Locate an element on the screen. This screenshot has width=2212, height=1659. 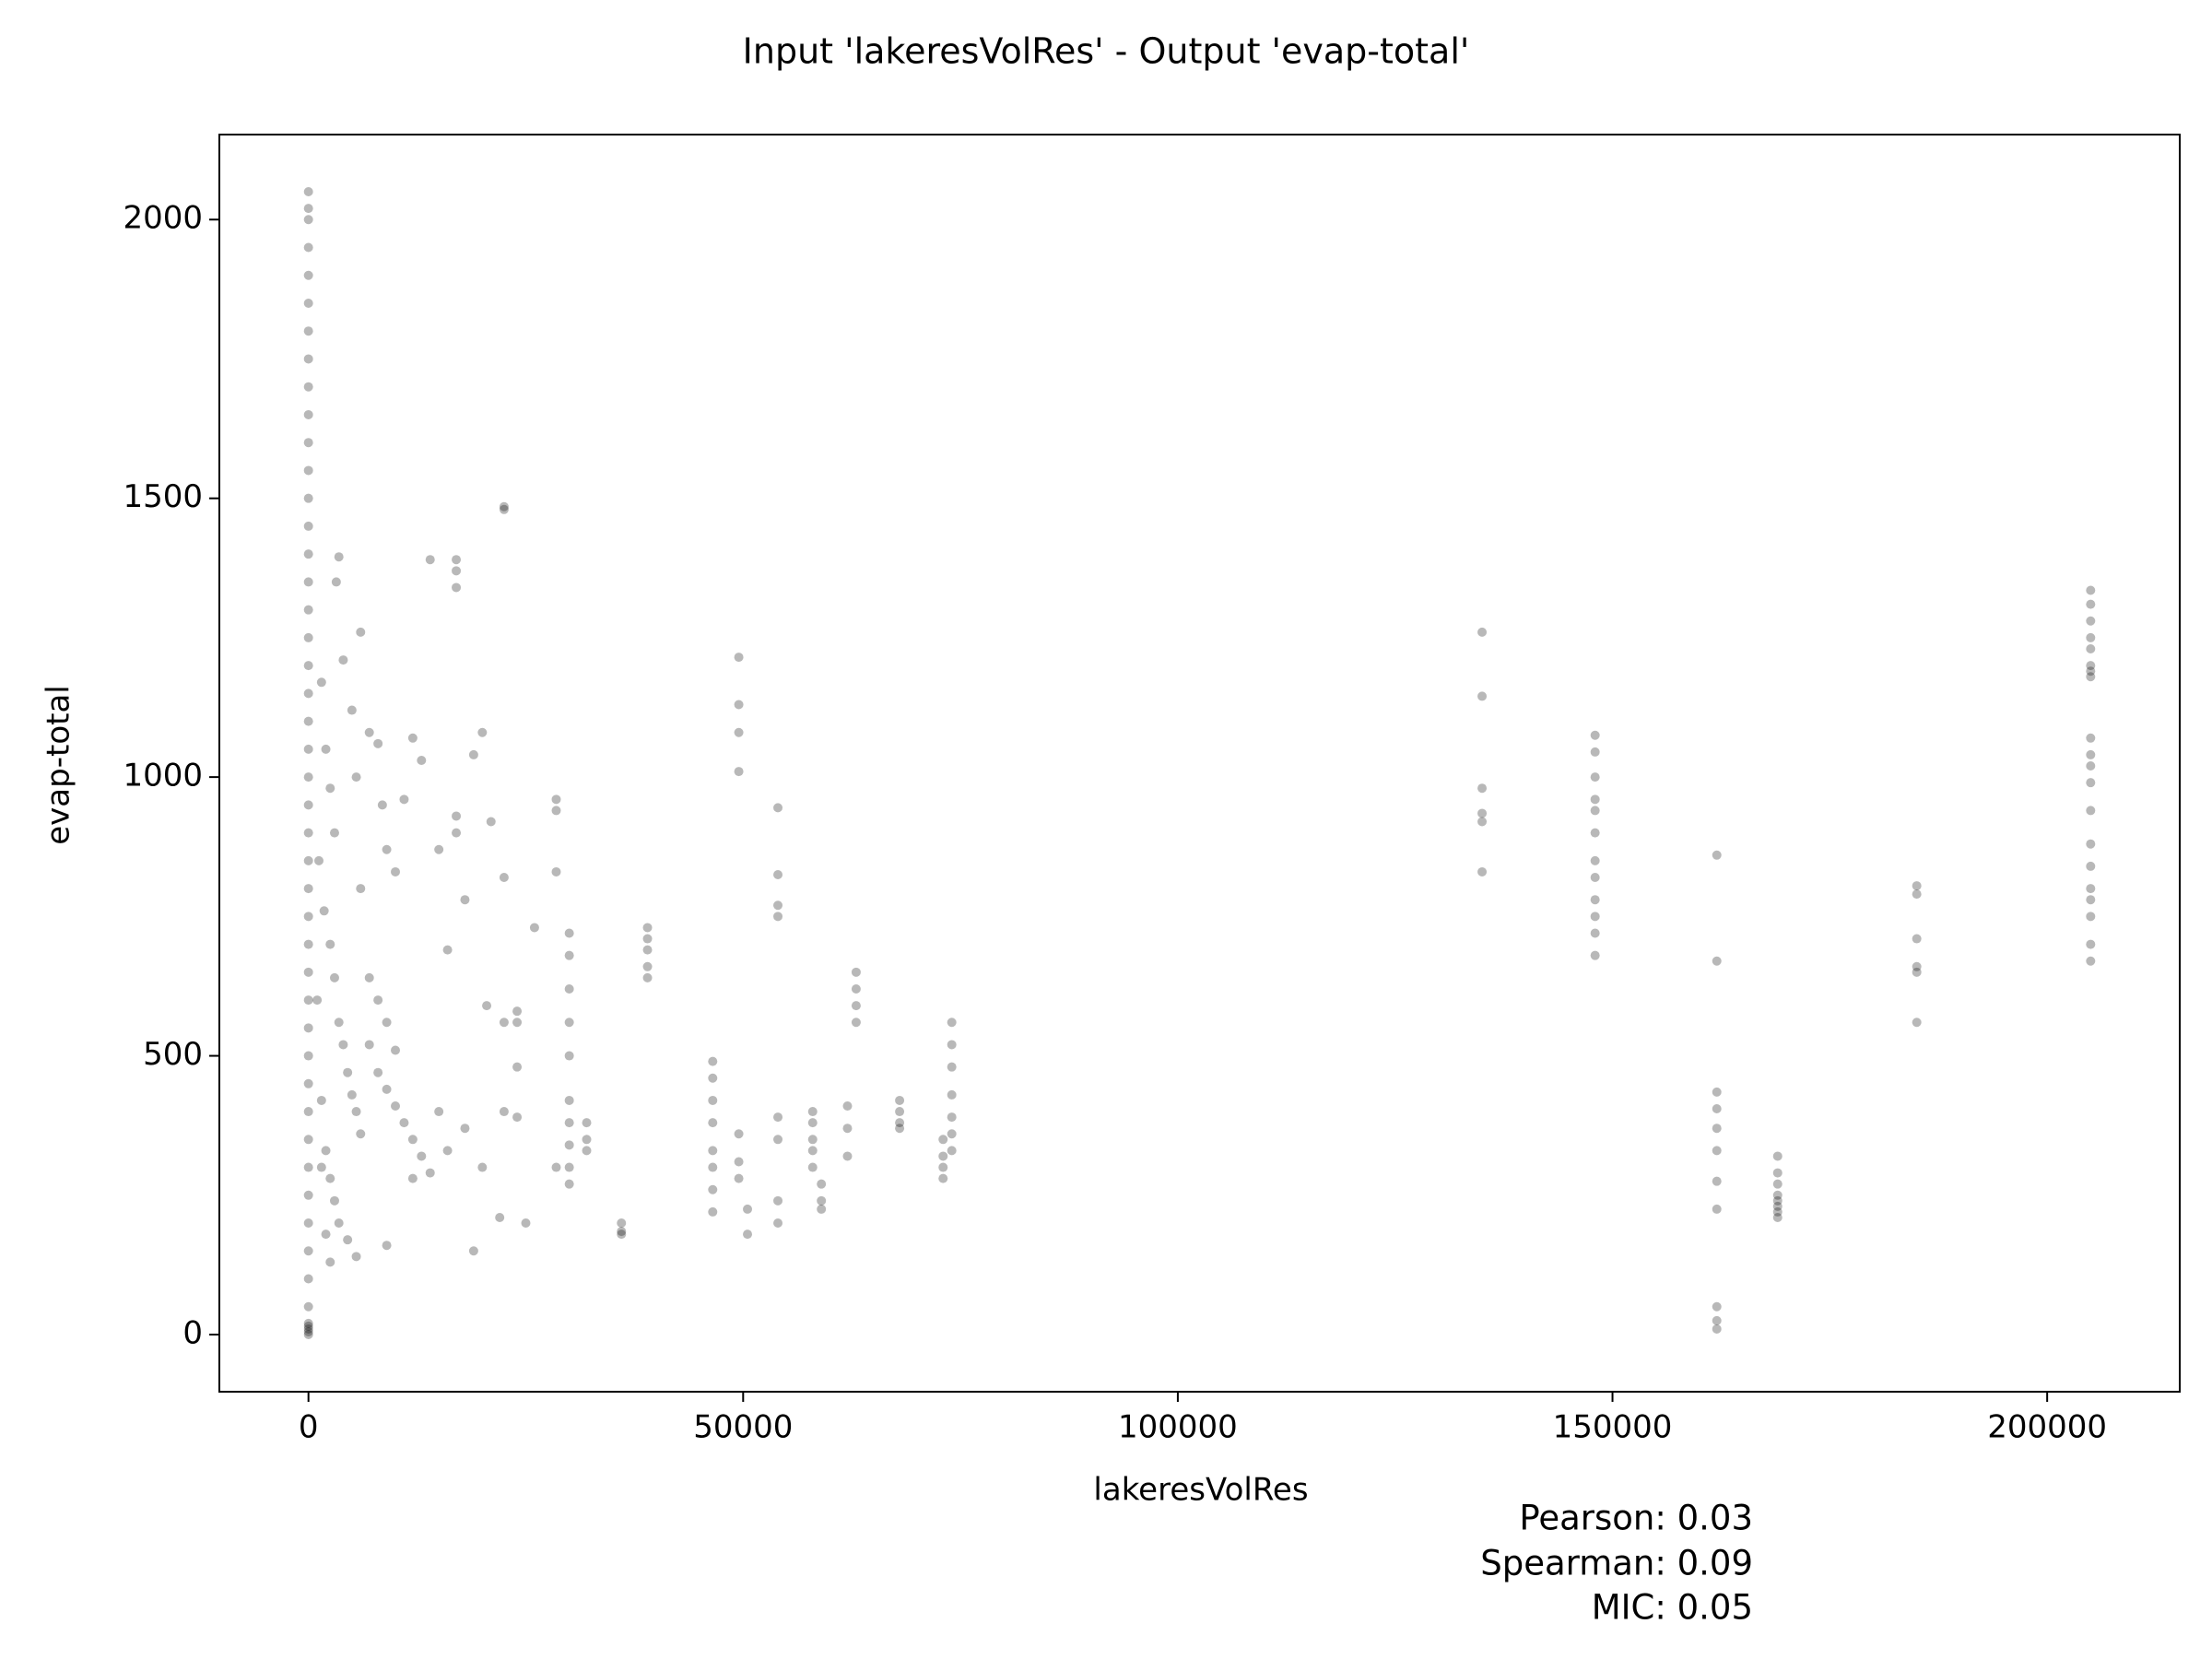
y-tick-label: 0 is located at coordinates (192, 1333).